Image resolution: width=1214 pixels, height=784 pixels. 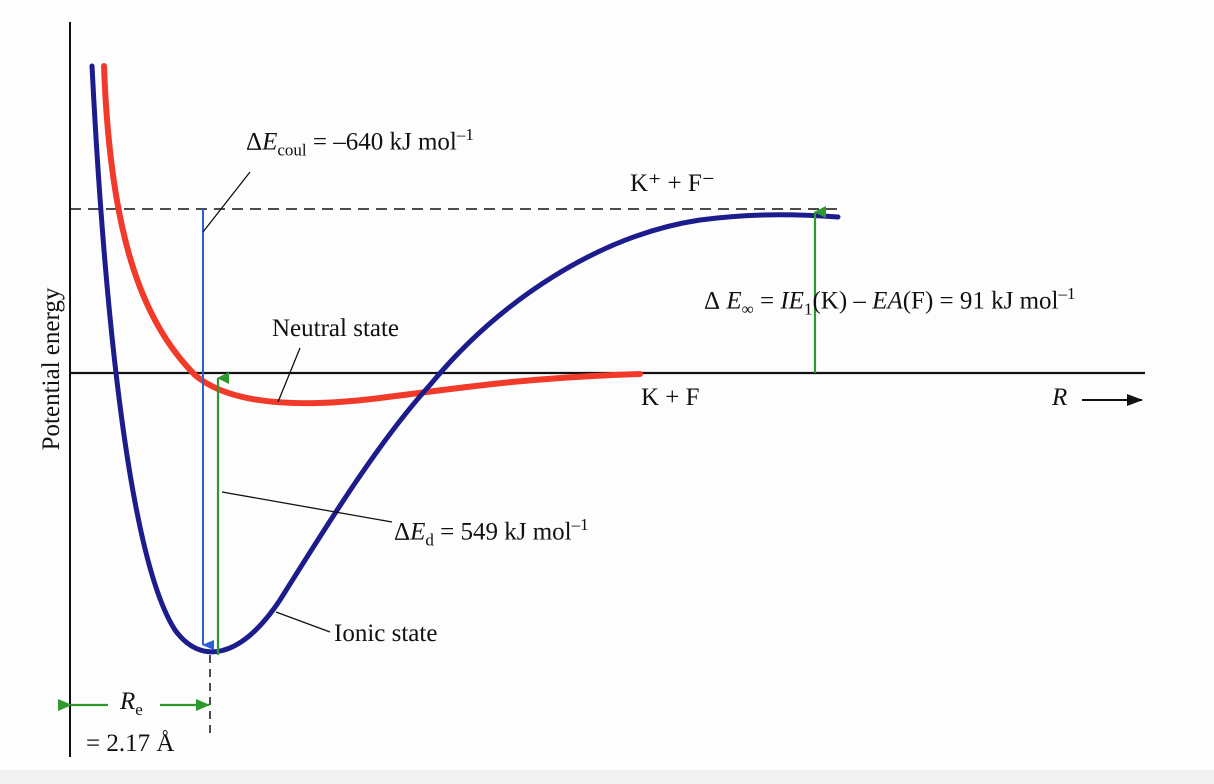 I want to click on re-symbol-label: Re, so click(x=131, y=703).